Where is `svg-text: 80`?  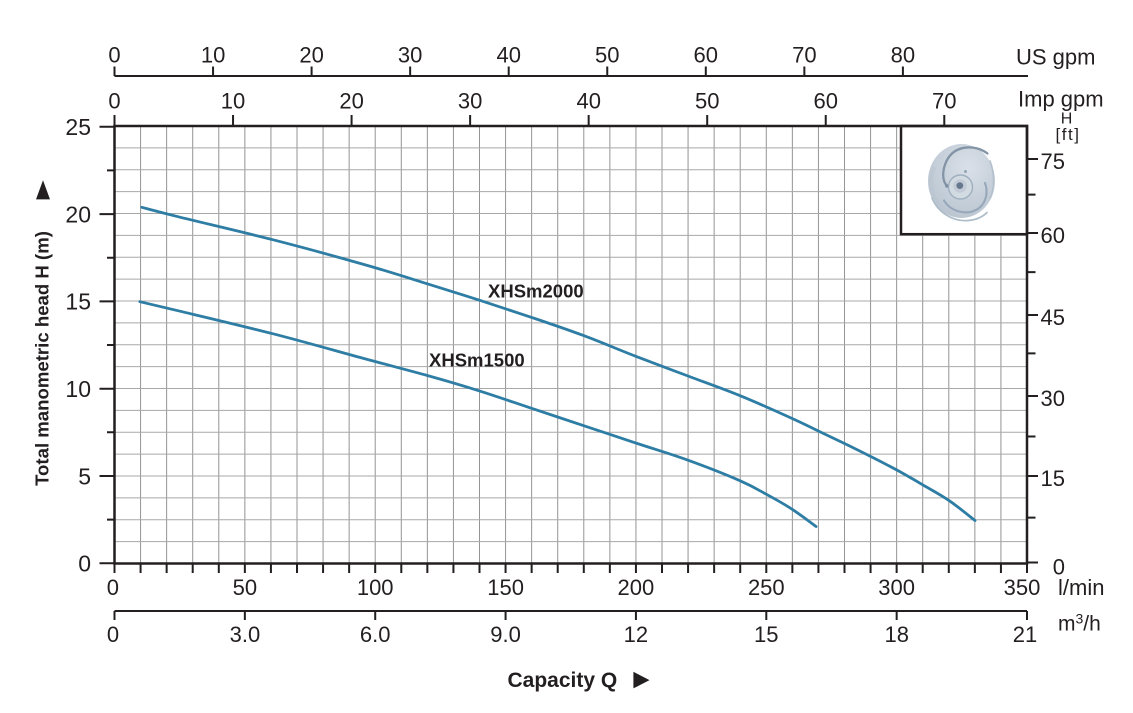 svg-text: 80 is located at coordinates (903, 55).